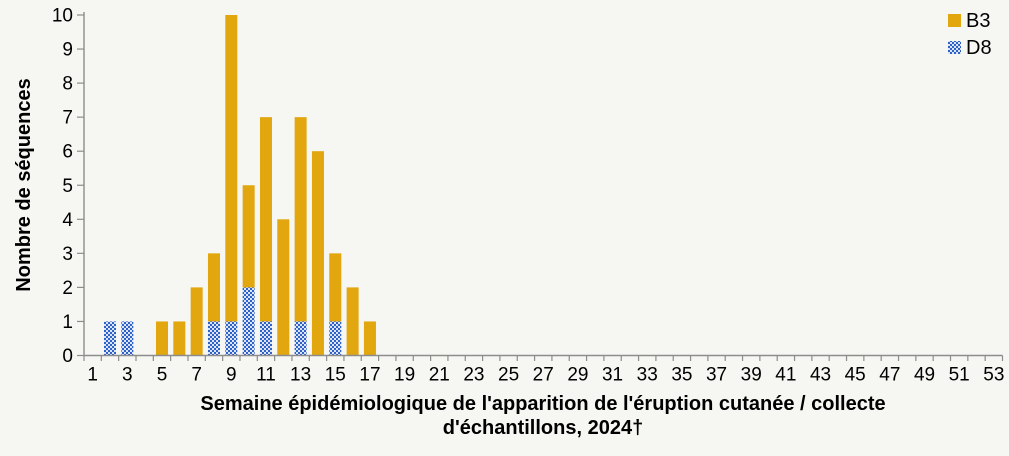 The width and height of the screenshot is (1009, 456). Describe the element at coordinates (785, 375) in the screenshot. I see `x-tick-label: 41` at that location.